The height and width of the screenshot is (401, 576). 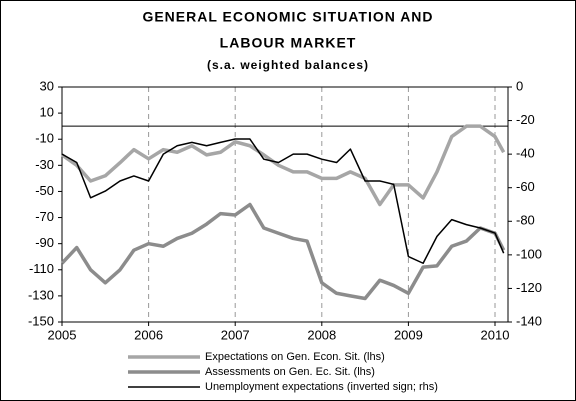 What do you see at coordinates (321, 334) in the screenshot?
I see `x-tick-label: 2008` at bounding box center [321, 334].